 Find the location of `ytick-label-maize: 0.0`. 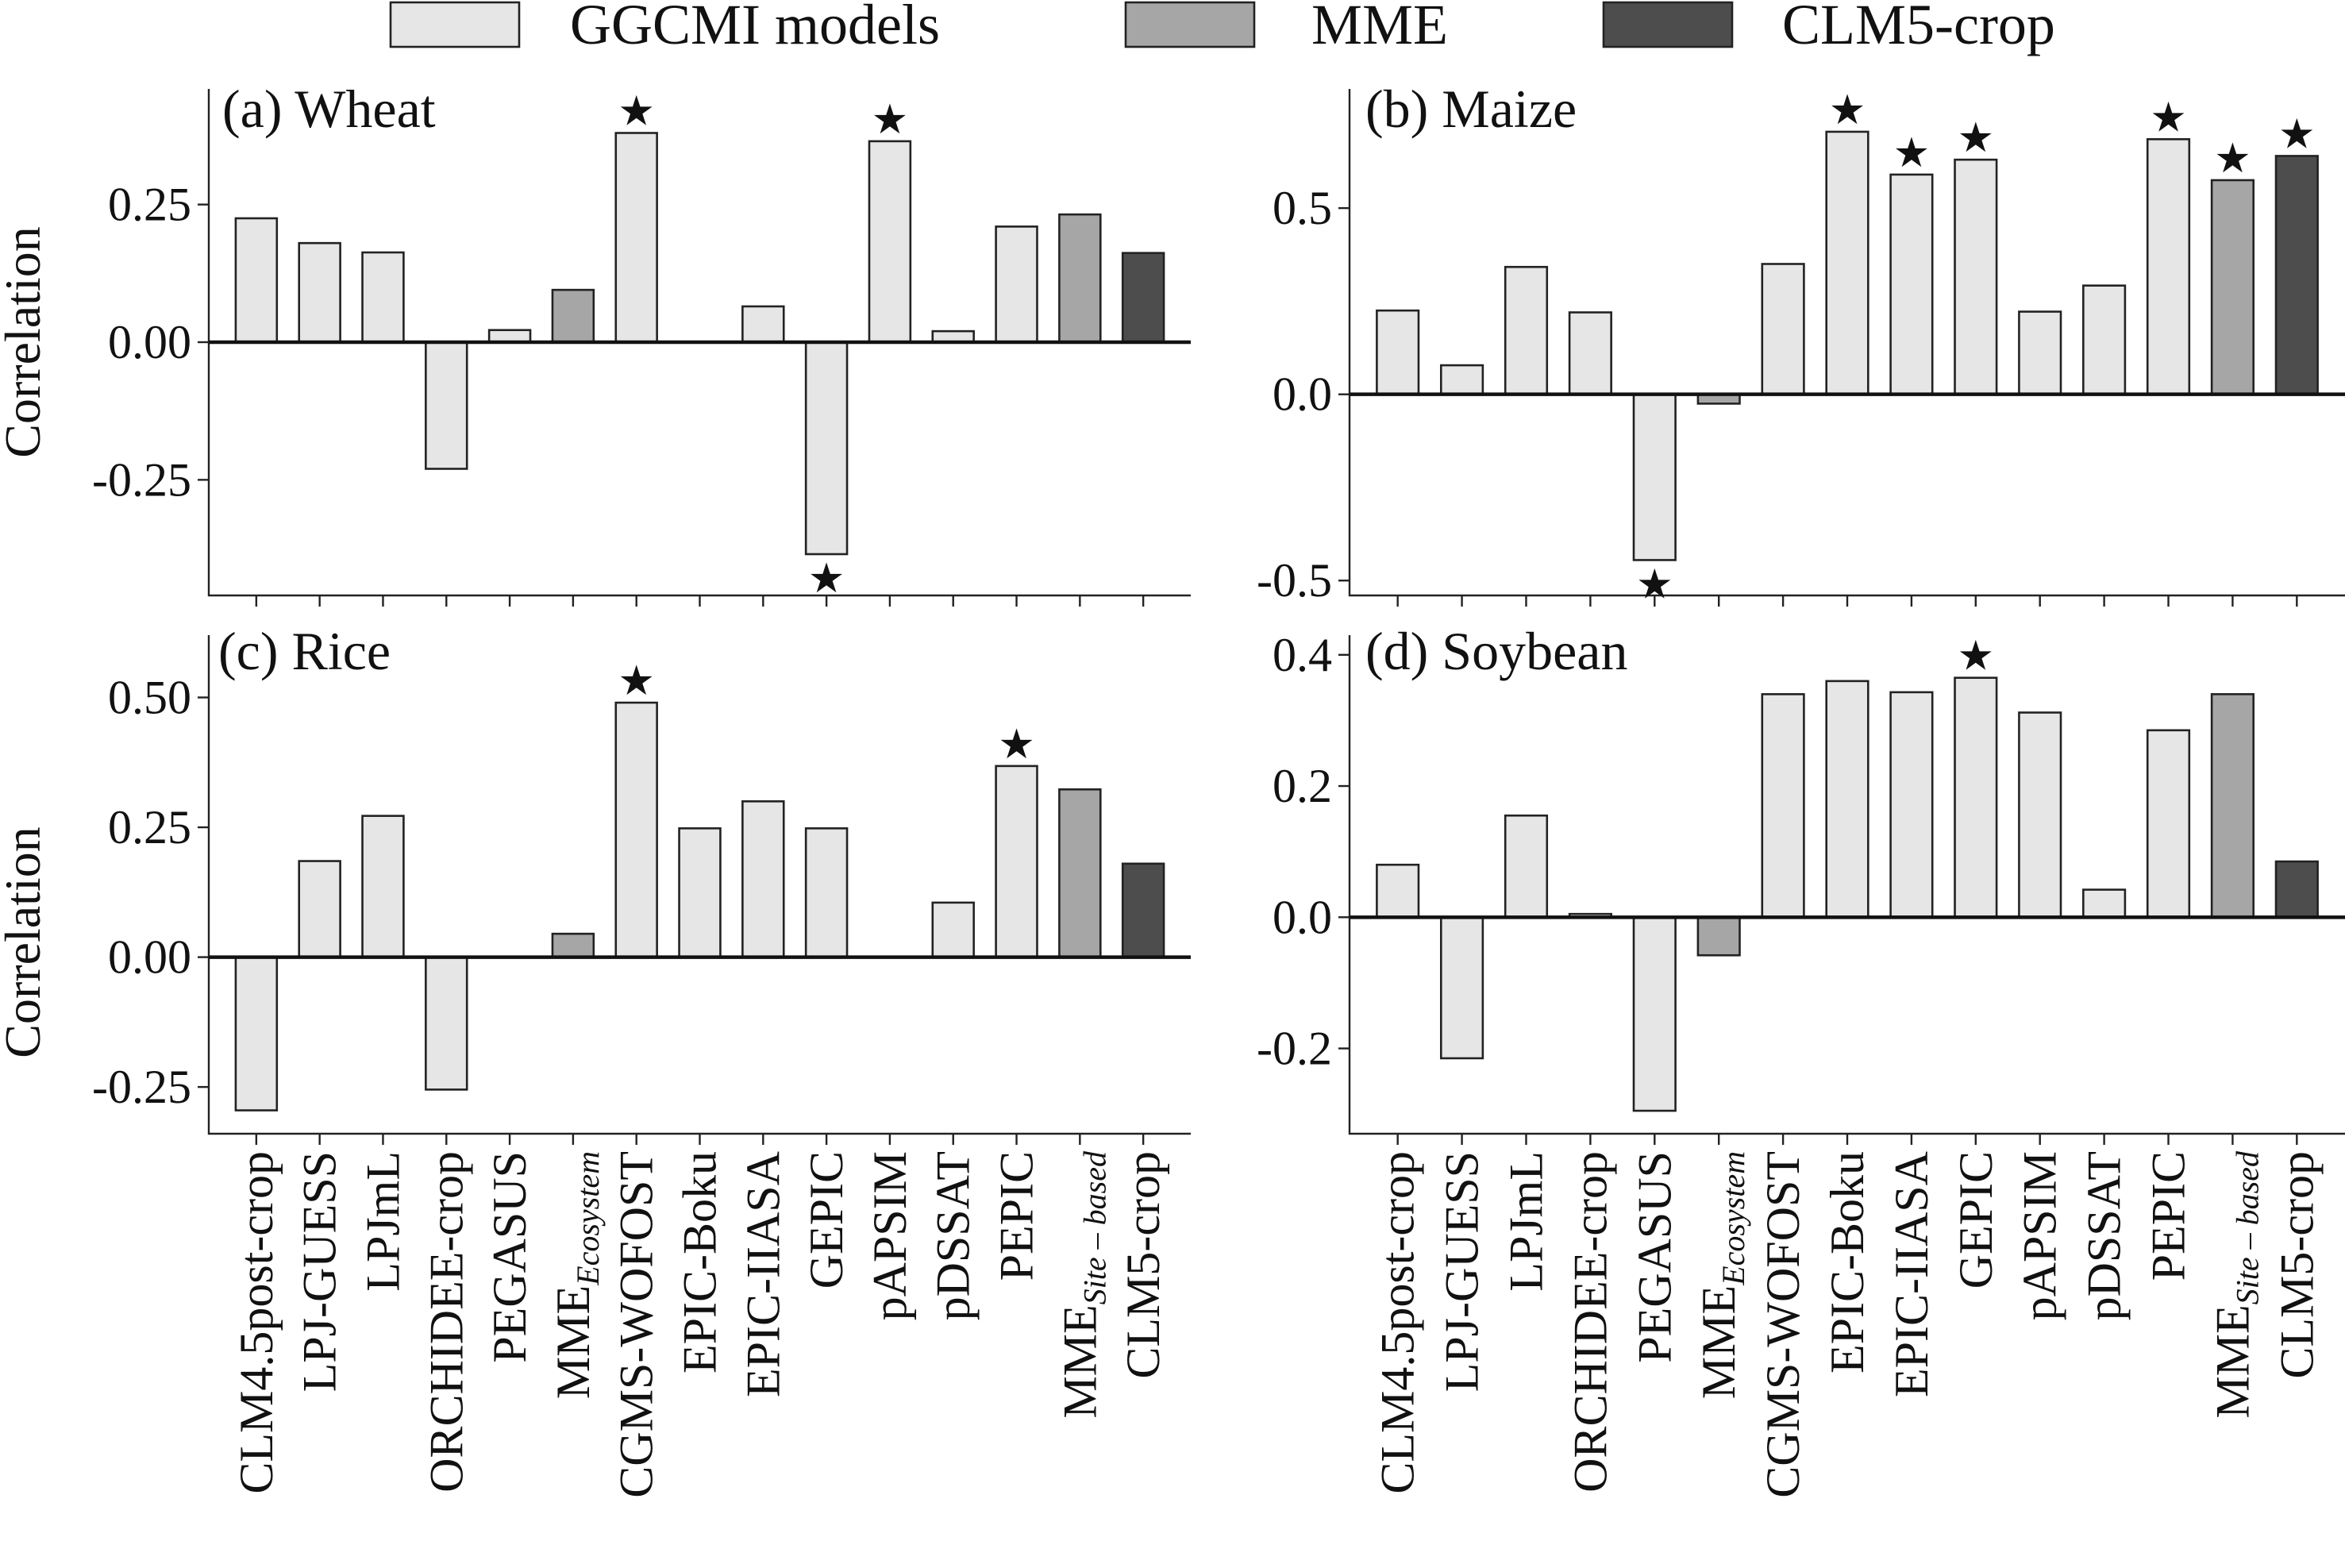

ytick-label-maize: 0.0 is located at coordinates (1302, 394).